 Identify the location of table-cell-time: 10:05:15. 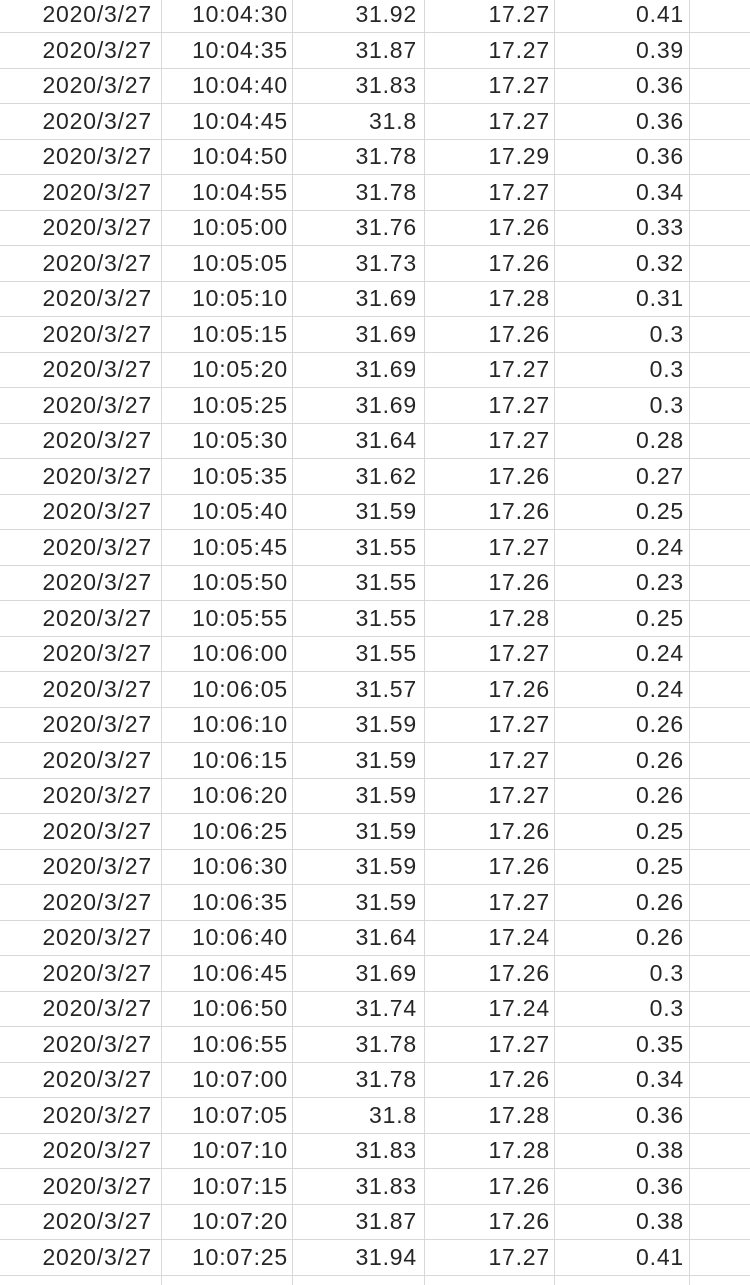
(227, 334).